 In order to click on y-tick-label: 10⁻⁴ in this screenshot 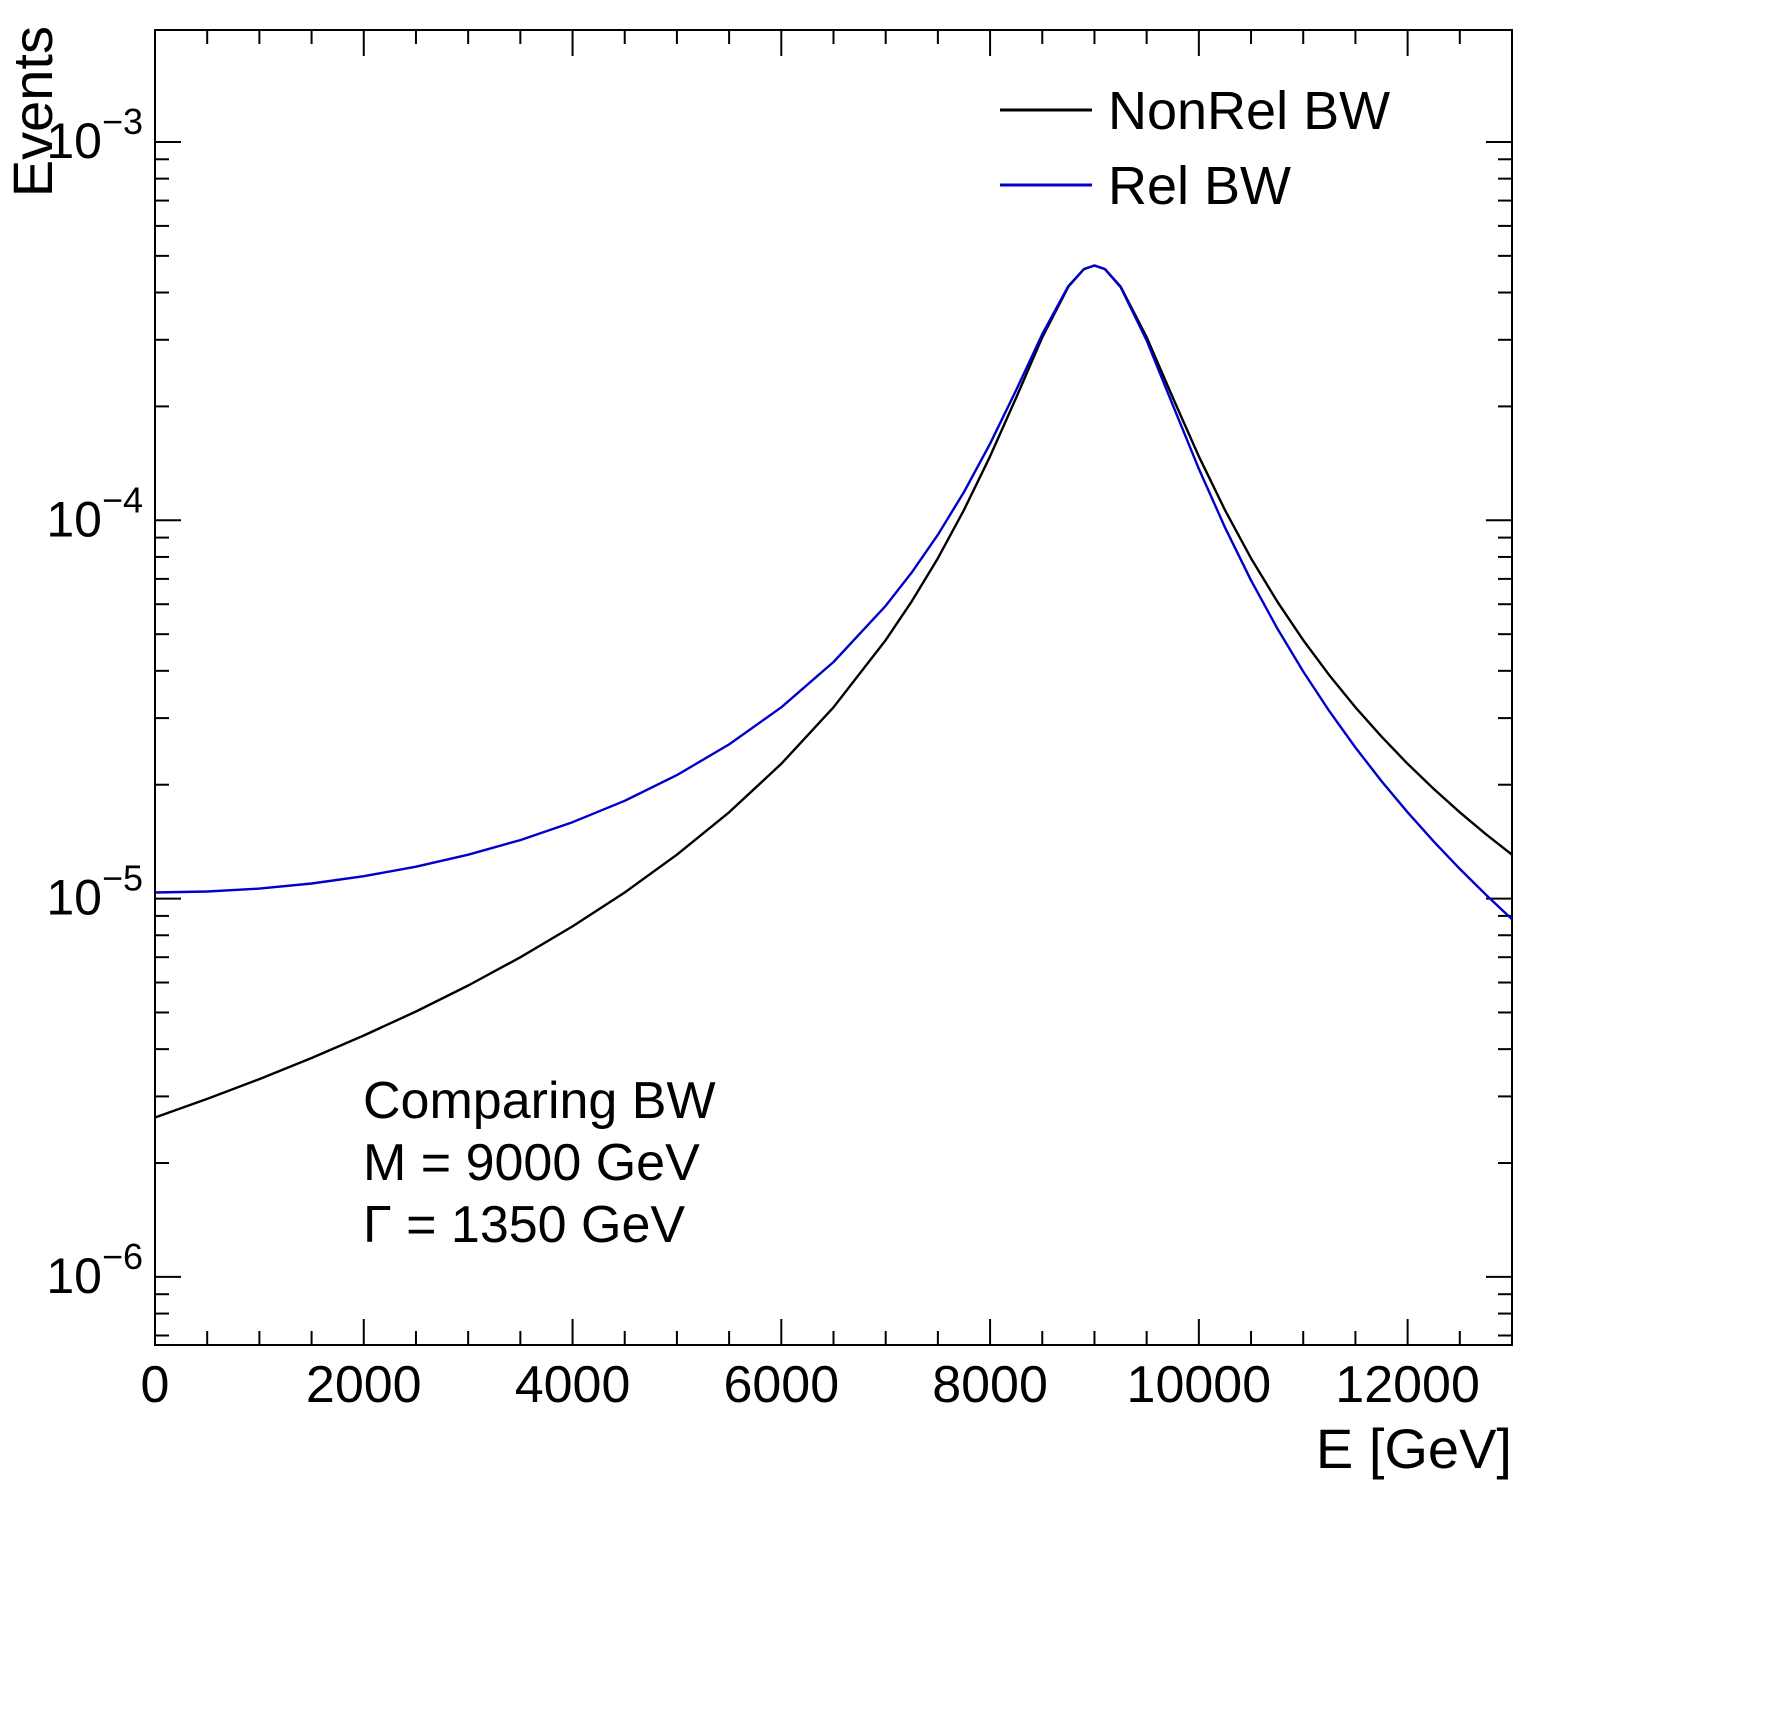, I will do `click(94, 513)`.